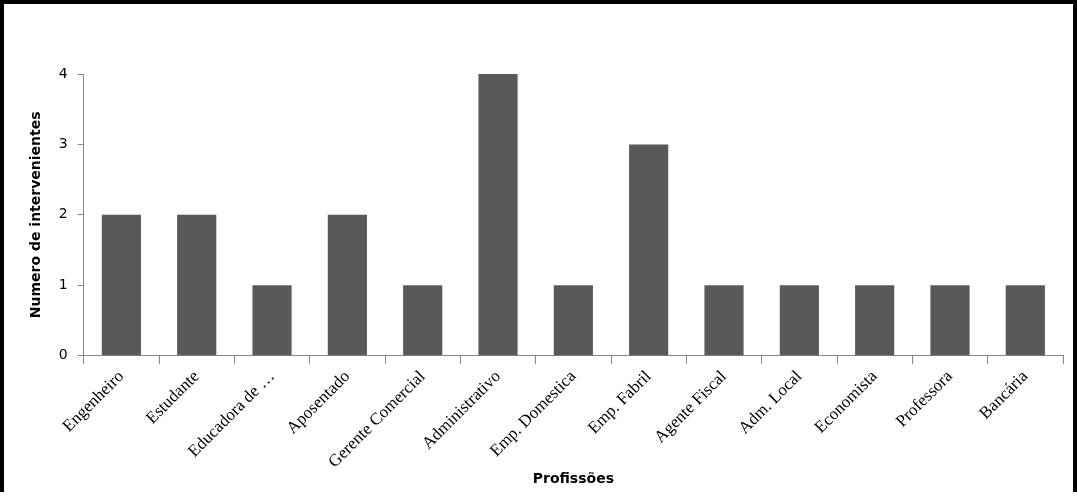 The width and height of the screenshot is (1077, 496). What do you see at coordinates (63, 143) in the screenshot?
I see `y-tick-label: 3` at bounding box center [63, 143].